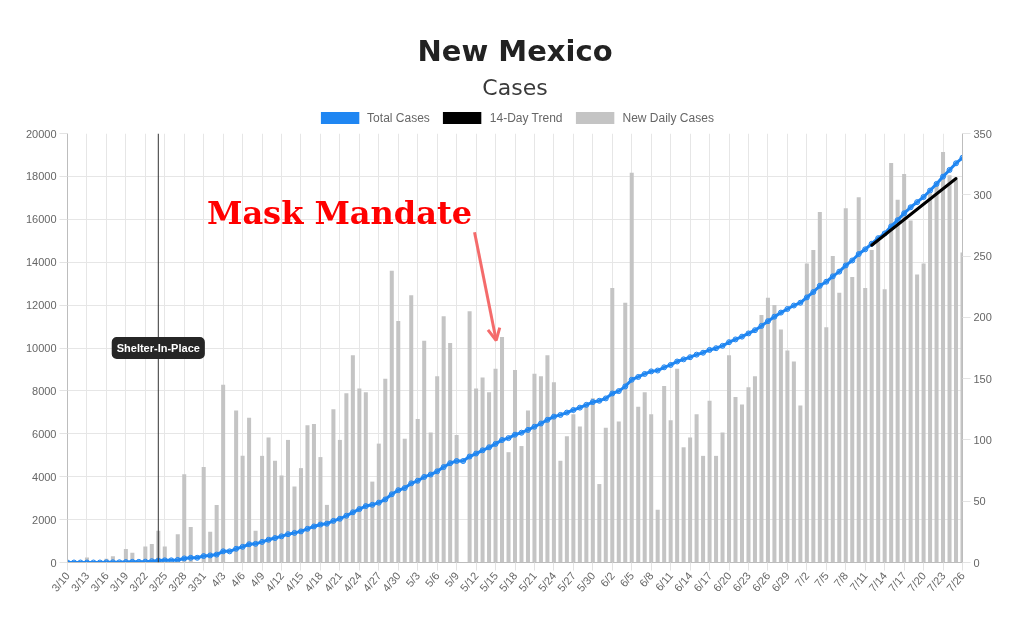 Image resolution: width=1024 pixels, height=622 pixels. I want to click on y-tick-label: 16000, so click(41, 219).